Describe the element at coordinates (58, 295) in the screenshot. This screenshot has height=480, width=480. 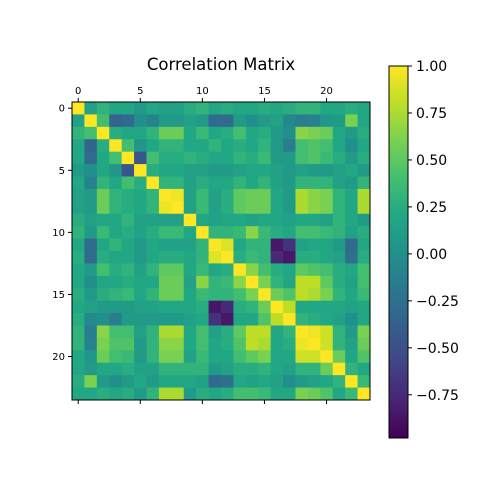
I see `y-tick-label: 15` at that location.